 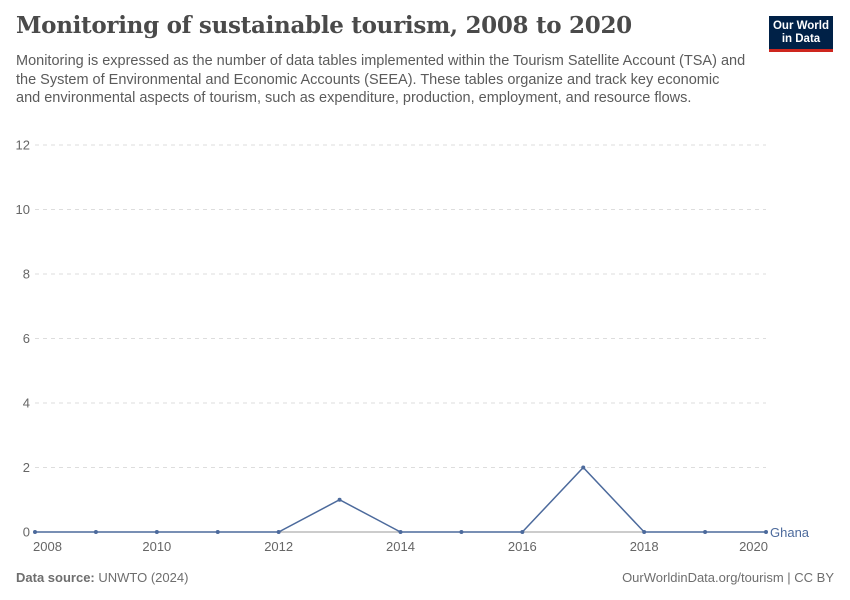 What do you see at coordinates (728, 577) in the screenshot?
I see `credit-link: OurWorldinData.org/tourism | CC BY` at bounding box center [728, 577].